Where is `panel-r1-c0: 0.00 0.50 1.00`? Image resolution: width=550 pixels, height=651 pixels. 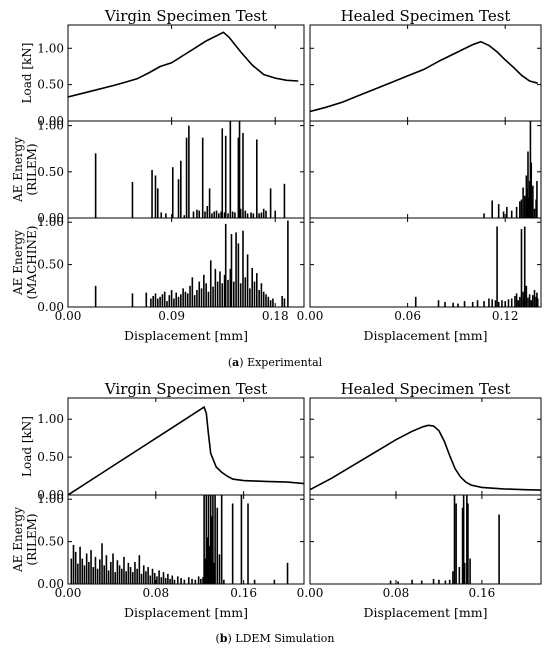
panel-r1-c0: 0.00 0.50 1.00 is located at coordinates (171, 172).